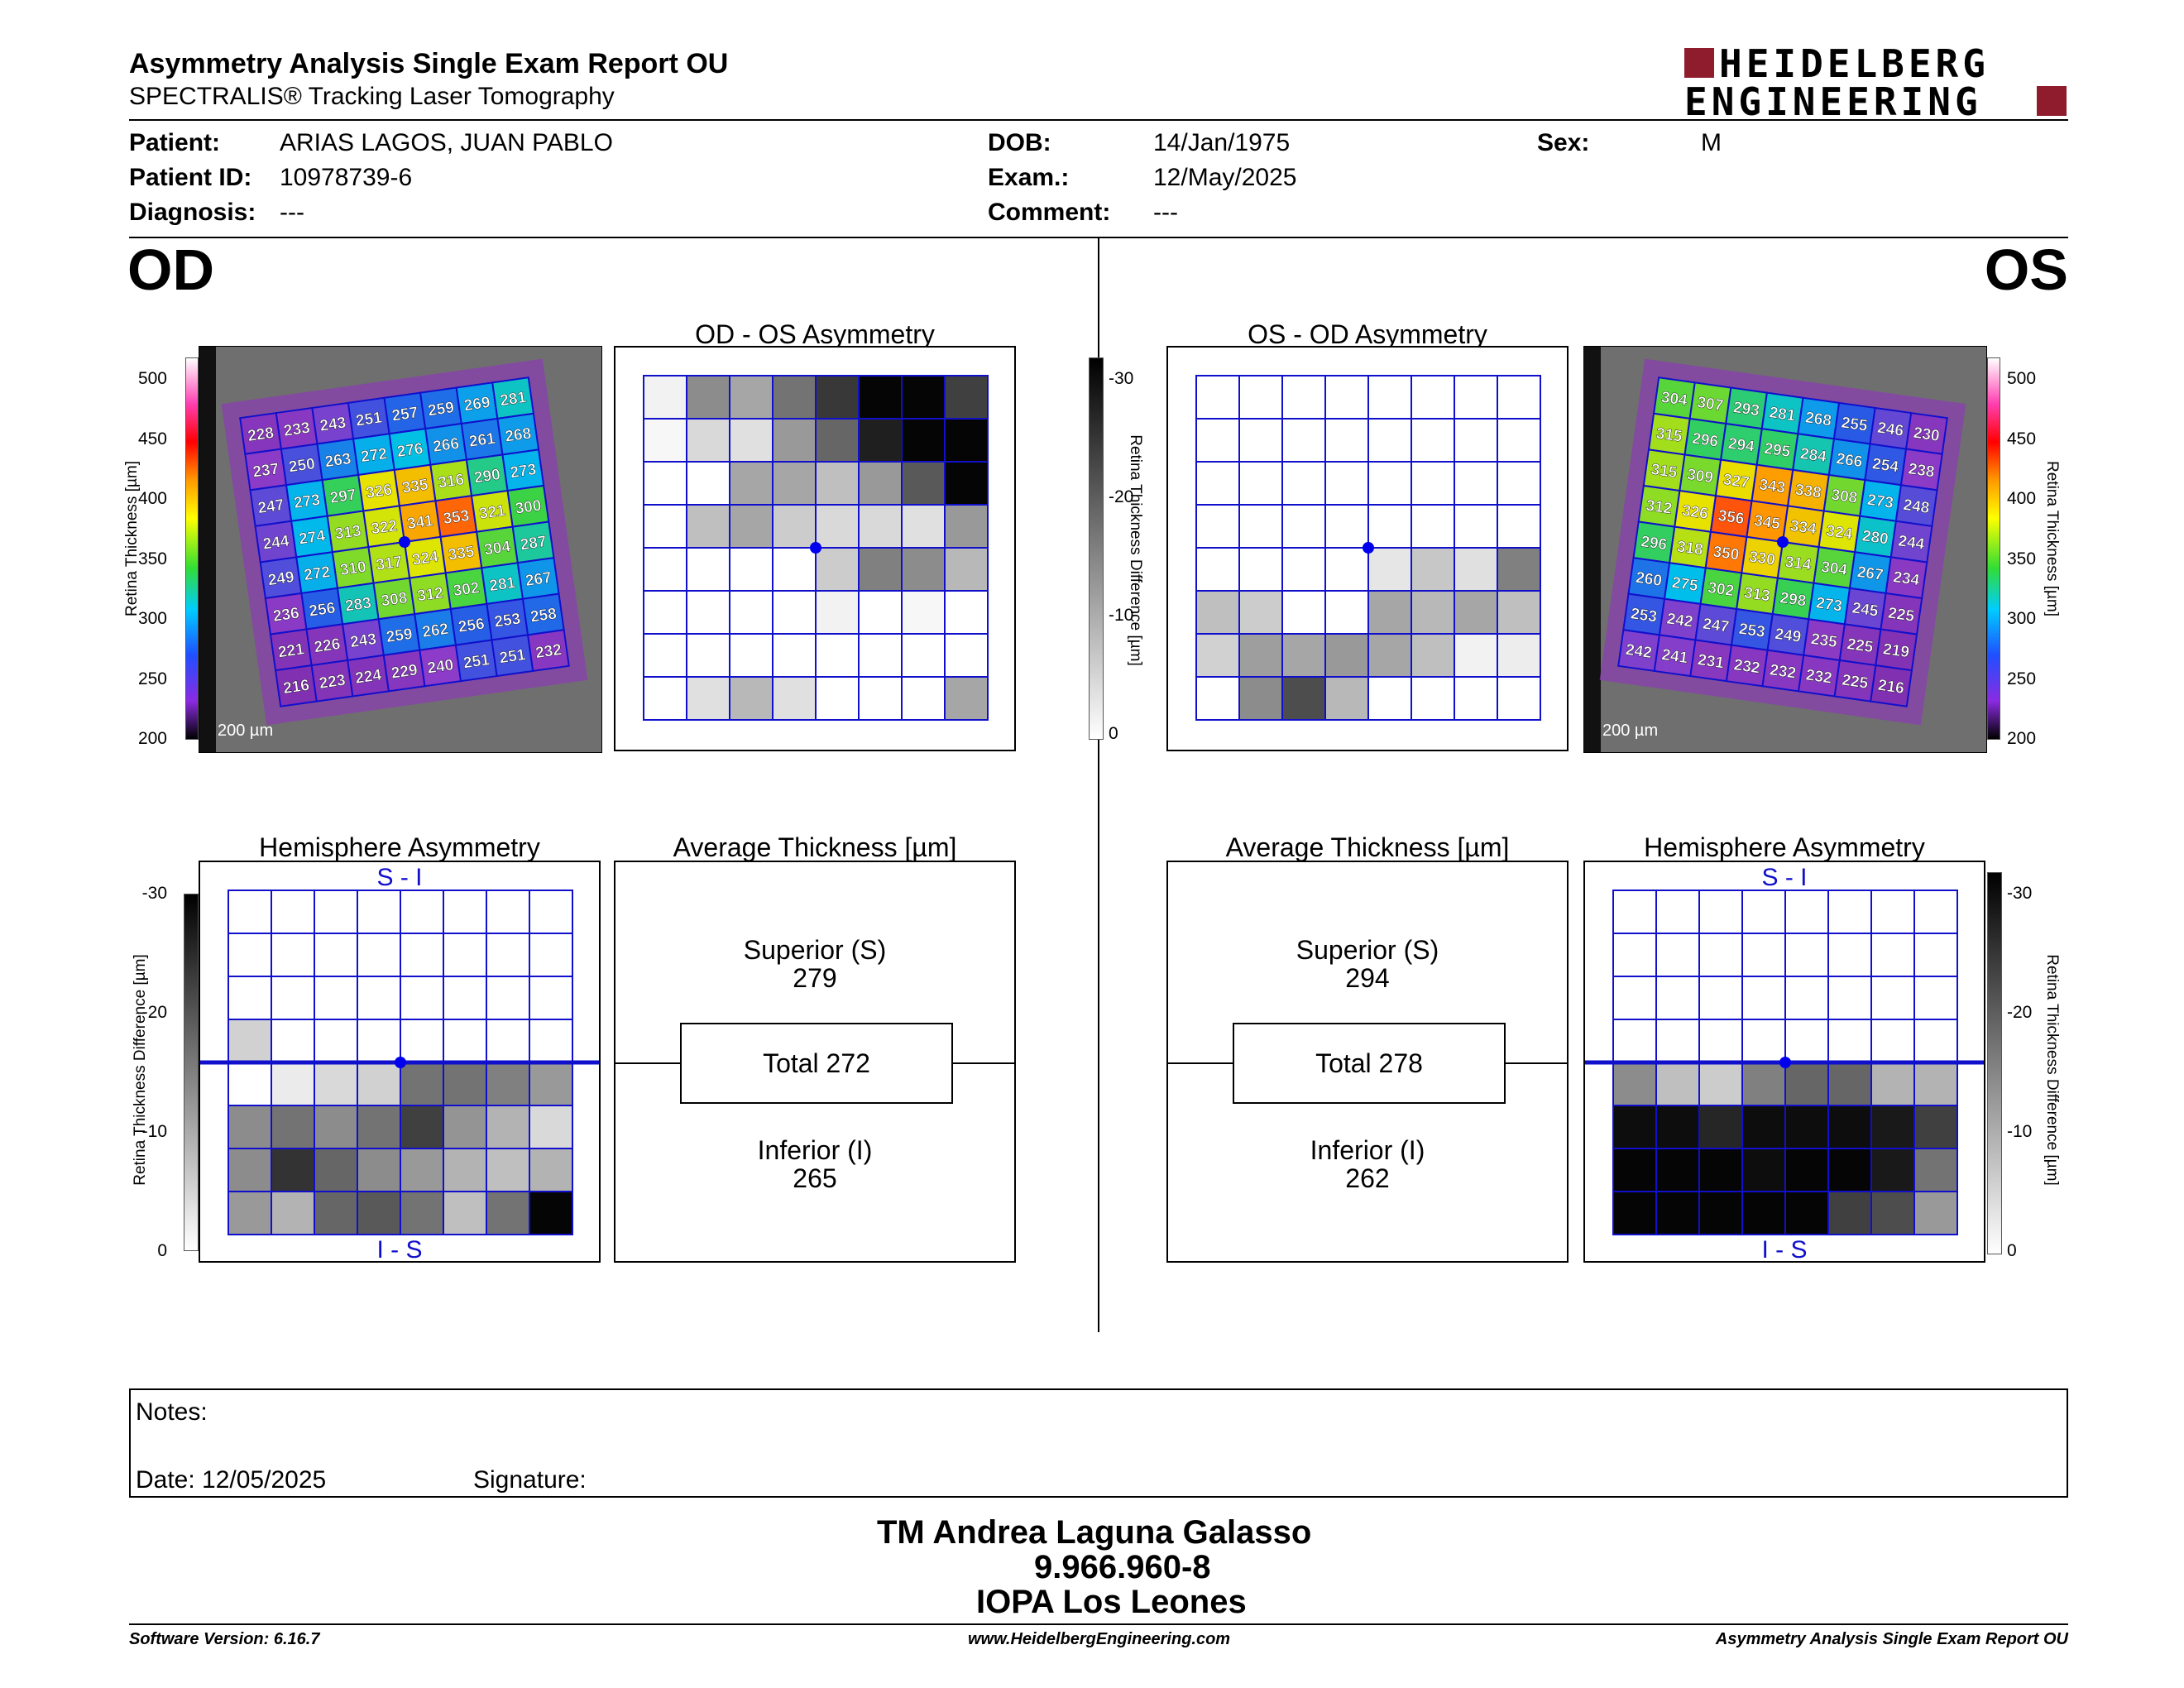  Describe the element at coordinates (815, 978) in the screenshot. I see `od-avg-superior-value: 279` at that location.